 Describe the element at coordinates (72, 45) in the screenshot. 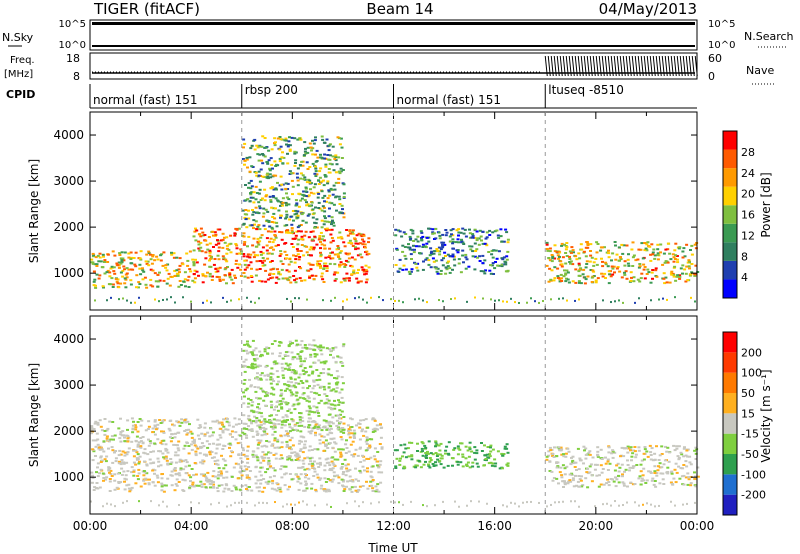

I see `nsky-tick-bottom: 10^0` at that location.